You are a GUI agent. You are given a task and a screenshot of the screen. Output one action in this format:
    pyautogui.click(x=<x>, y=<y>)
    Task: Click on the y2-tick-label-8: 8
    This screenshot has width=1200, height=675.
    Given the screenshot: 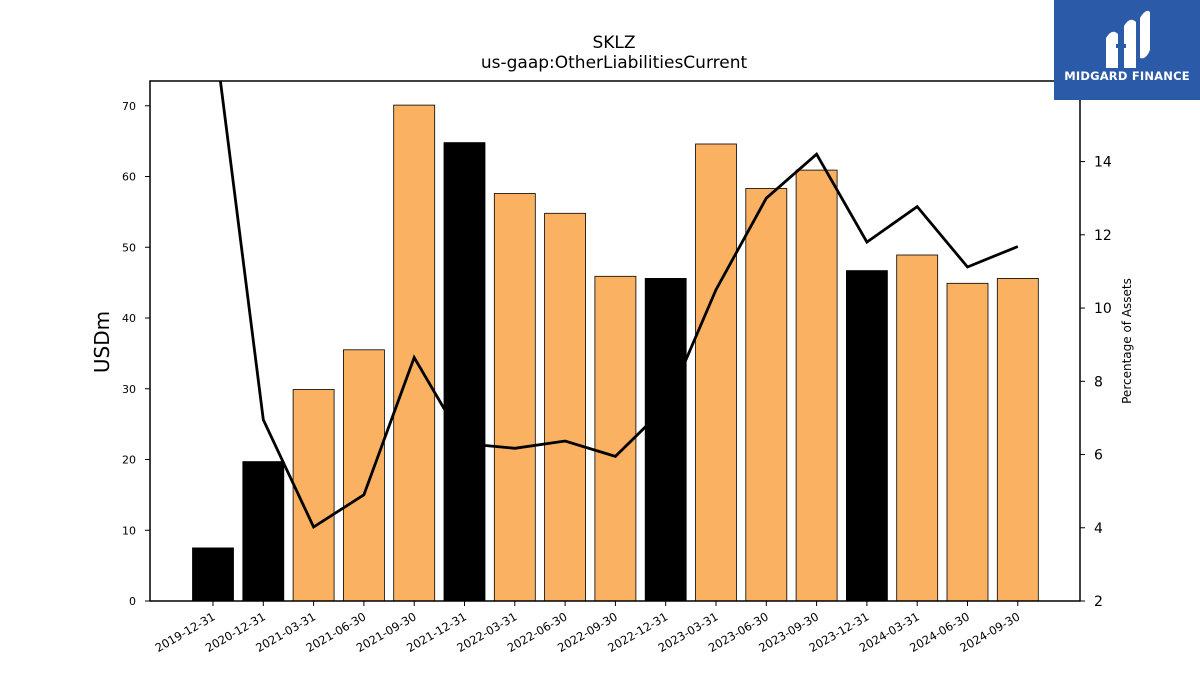 What is the action you would take?
    pyautogui.click(x=1098, y=382)
    